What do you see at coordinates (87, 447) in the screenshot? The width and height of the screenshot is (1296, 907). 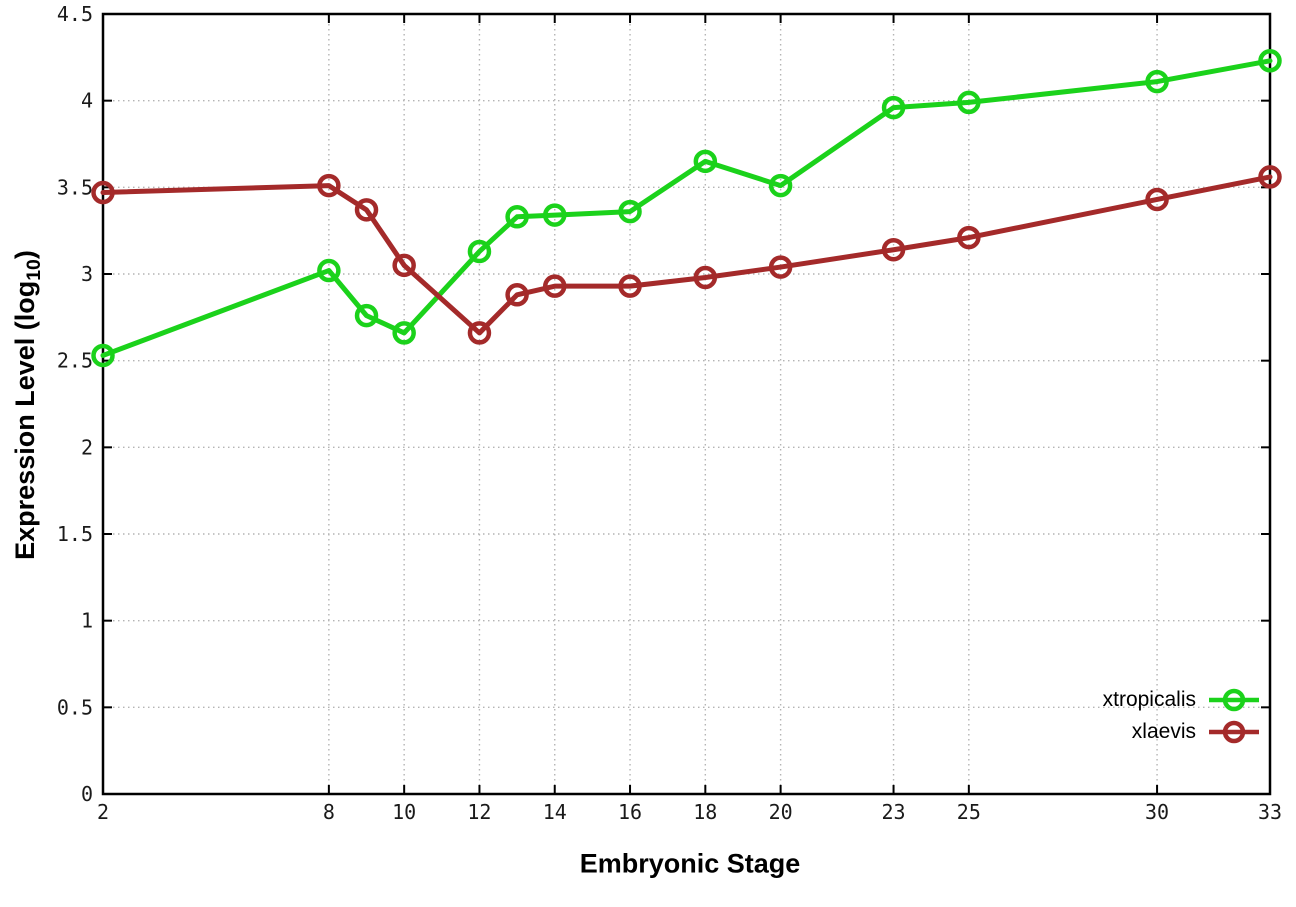 I see `y-axis-tick-label: 2` at bounding box center [87, 447].